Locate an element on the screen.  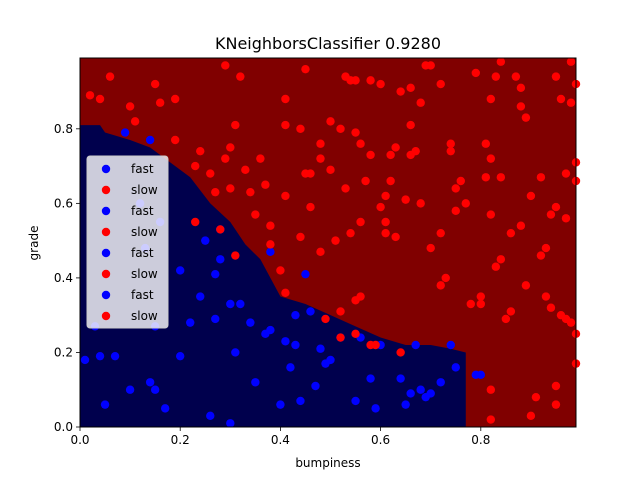
legend-label-fast: fast is located at coordinates (142, 295).